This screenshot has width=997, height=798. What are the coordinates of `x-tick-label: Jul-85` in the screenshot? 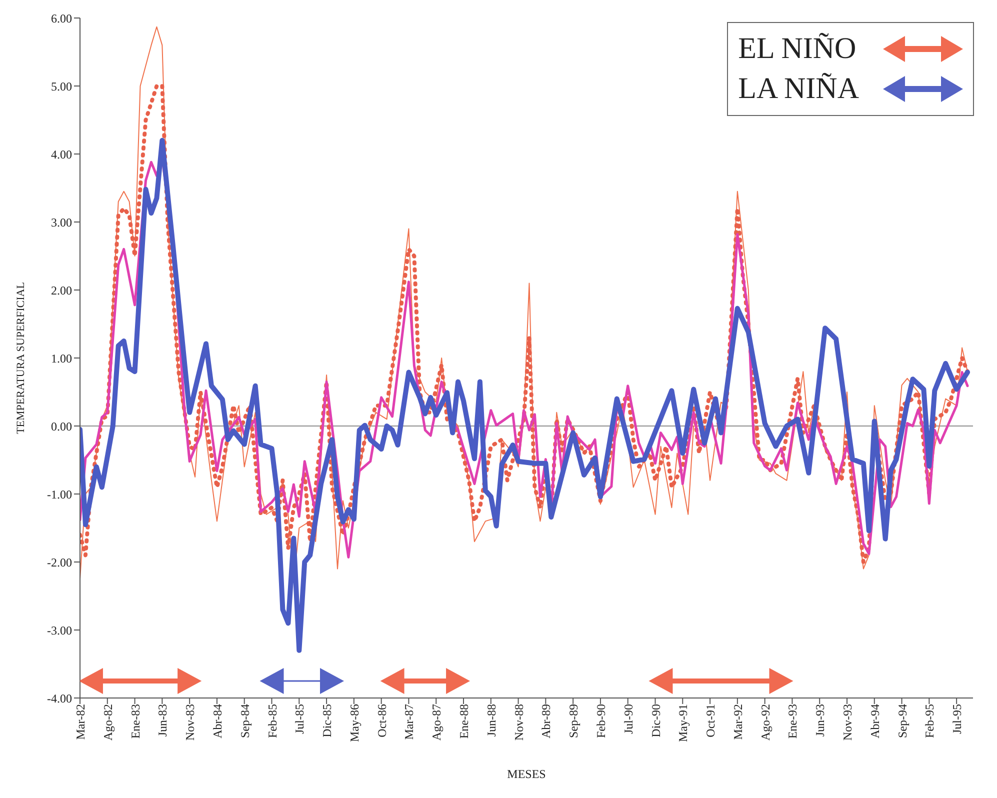 It's located at (299, 719).